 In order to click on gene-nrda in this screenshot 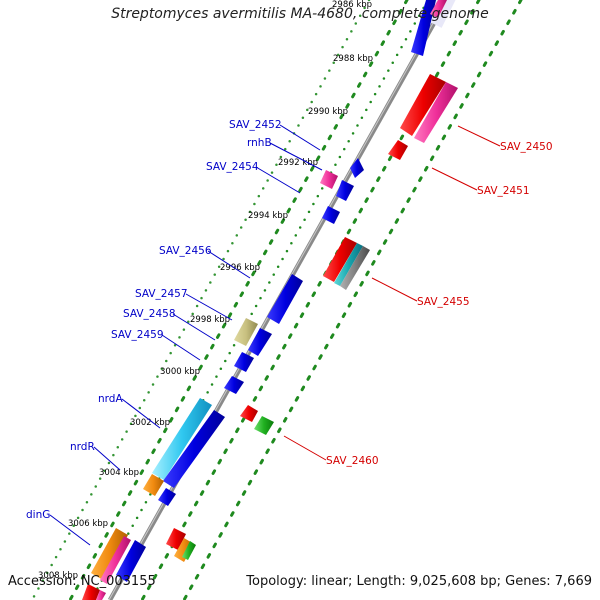, I will do `click(182, 439)`.